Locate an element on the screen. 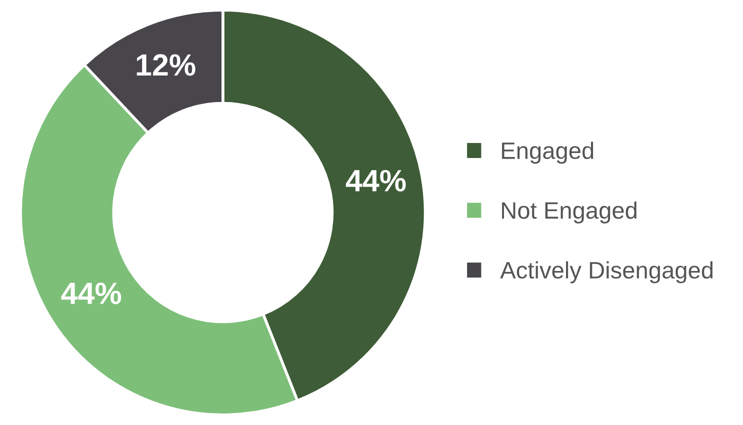  legend-label: Engaged is located at coordinates (548, 153).